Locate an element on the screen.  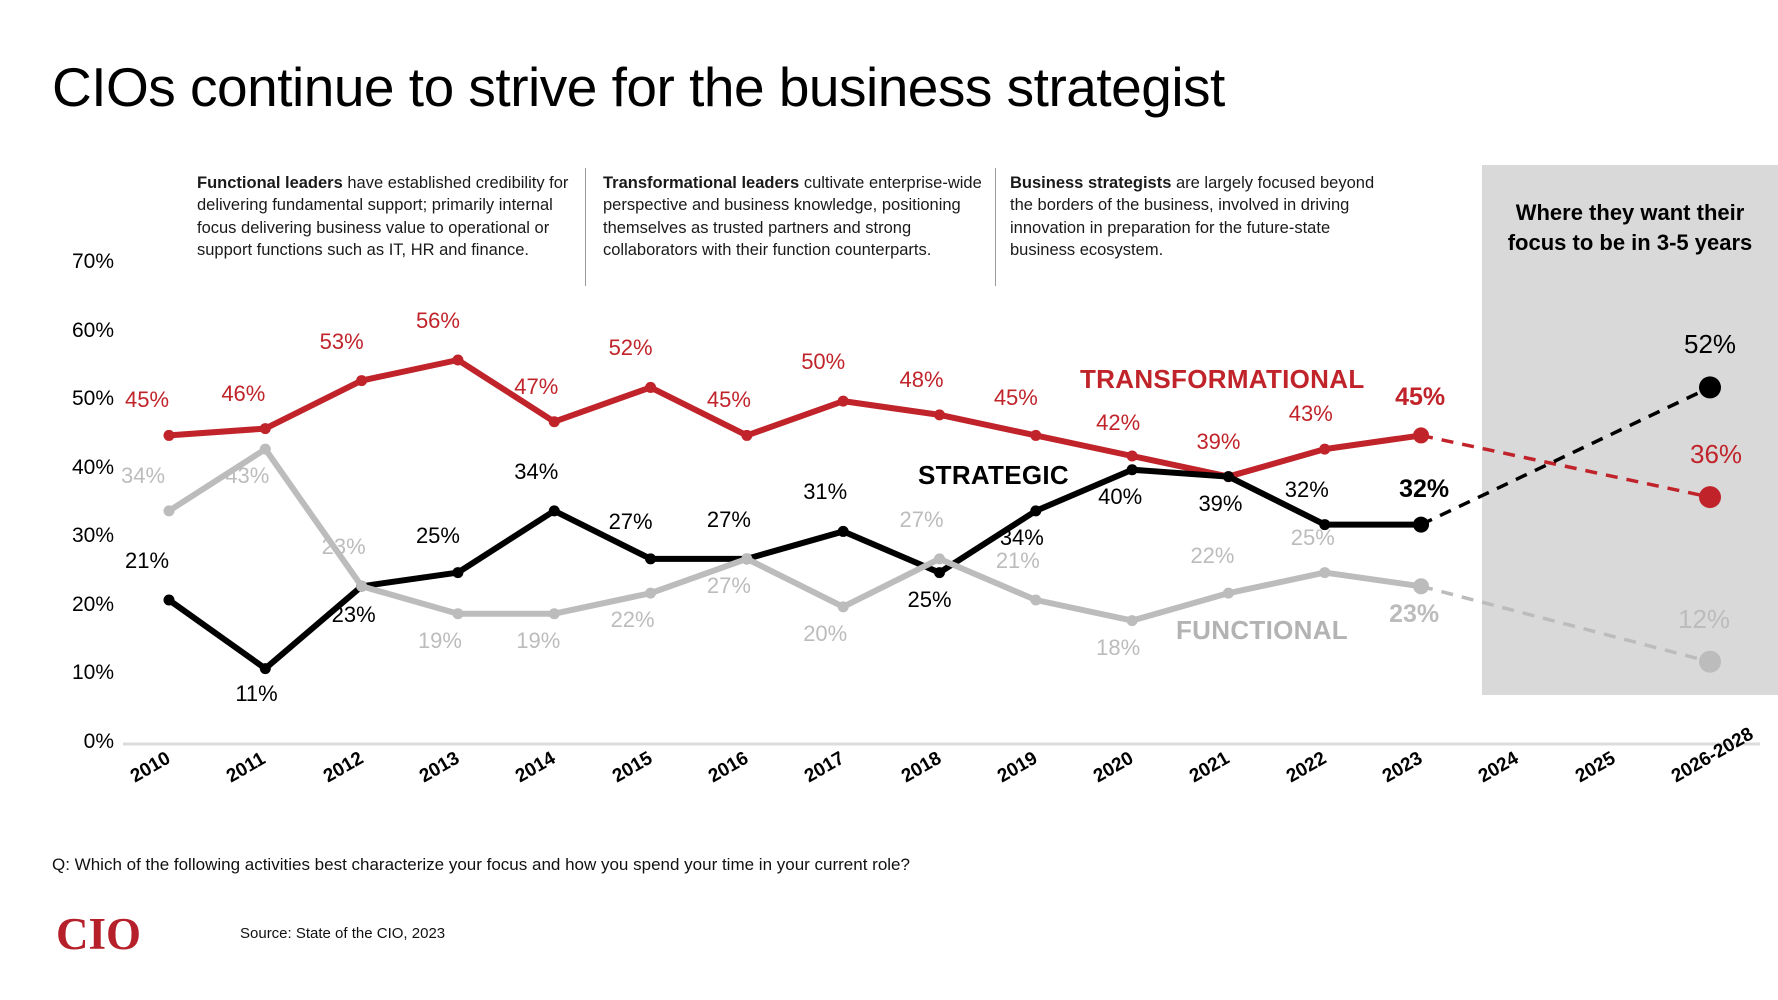
data-label-transformational-2026-2028: 36% is located at coordinates (1716, 454).